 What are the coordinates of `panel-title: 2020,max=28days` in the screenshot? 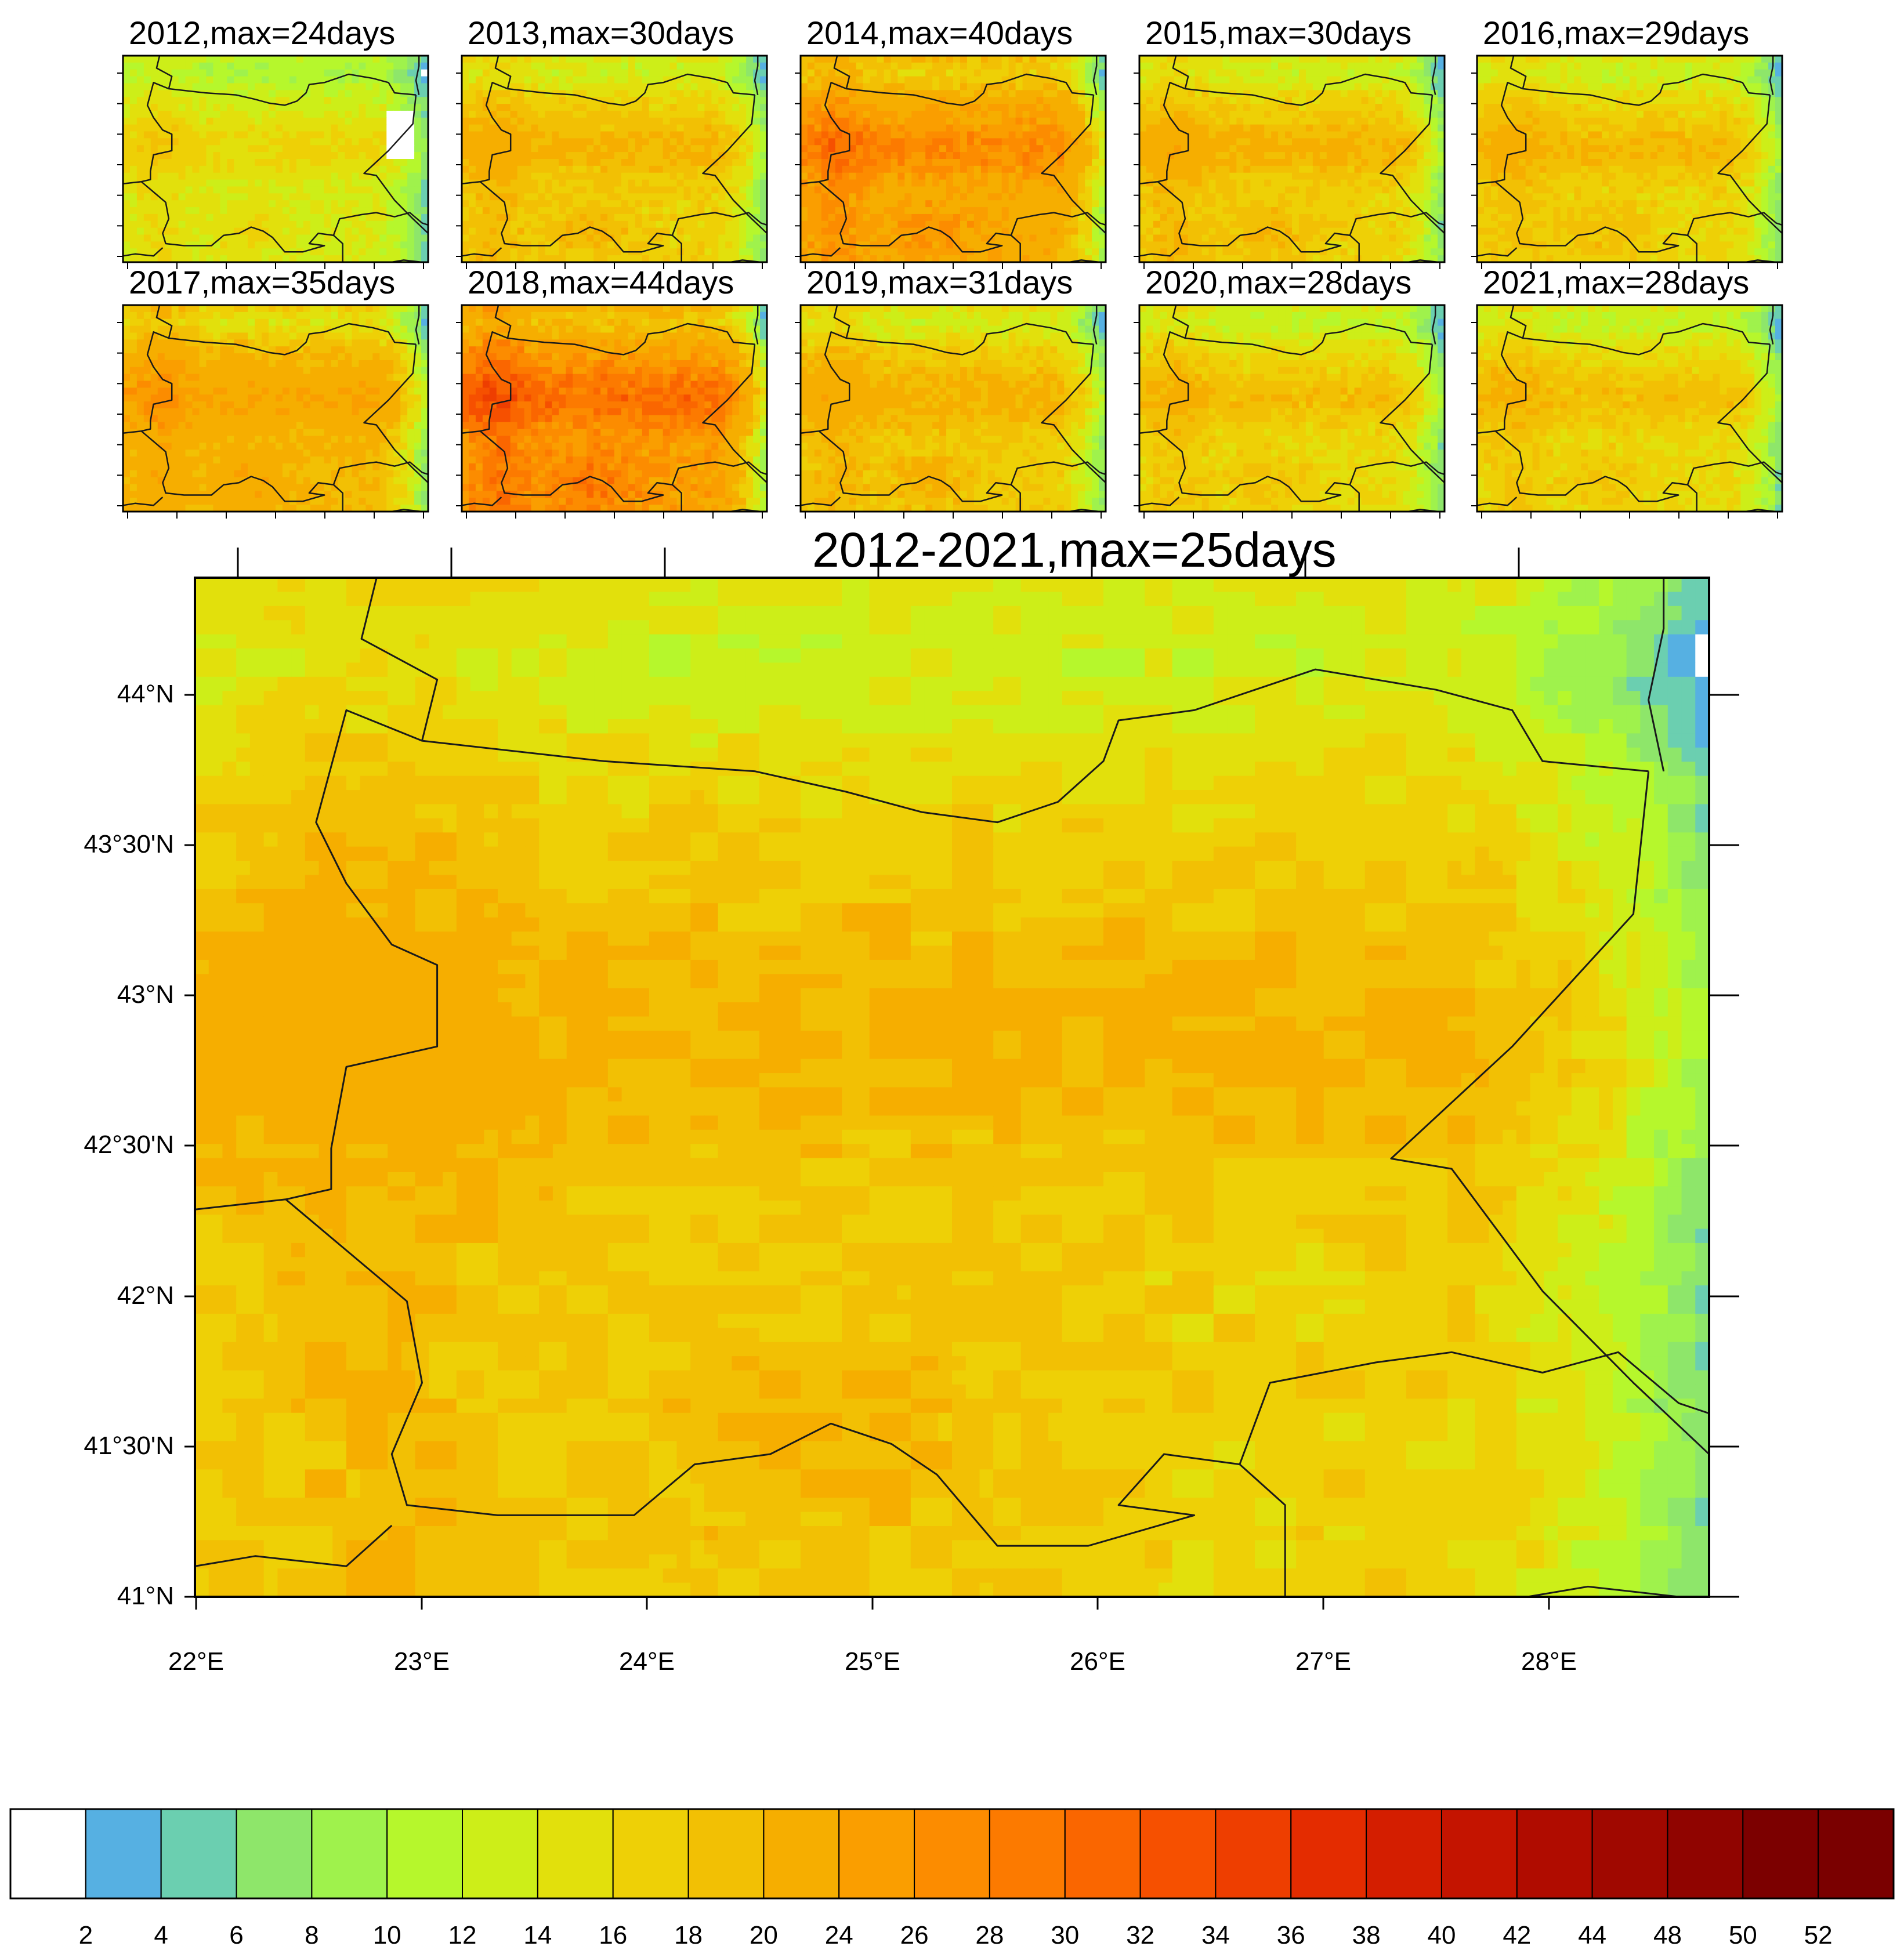 It's located at (1278, 282).